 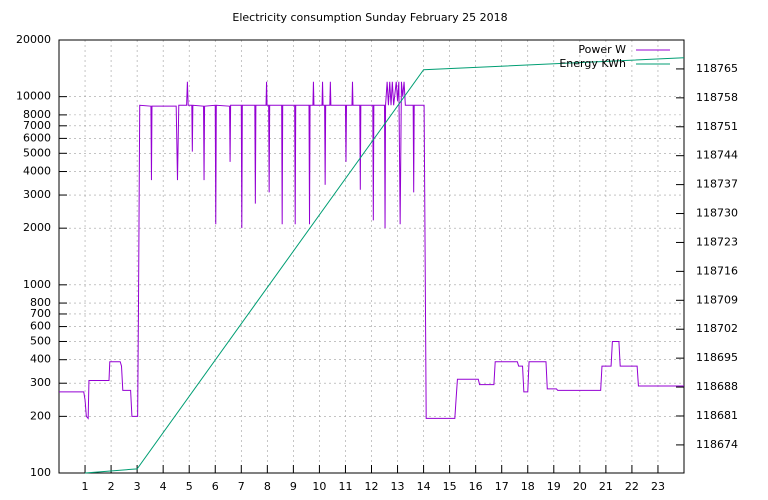 I want to click on x-tick-label: 4, so click(x=163, y=486).